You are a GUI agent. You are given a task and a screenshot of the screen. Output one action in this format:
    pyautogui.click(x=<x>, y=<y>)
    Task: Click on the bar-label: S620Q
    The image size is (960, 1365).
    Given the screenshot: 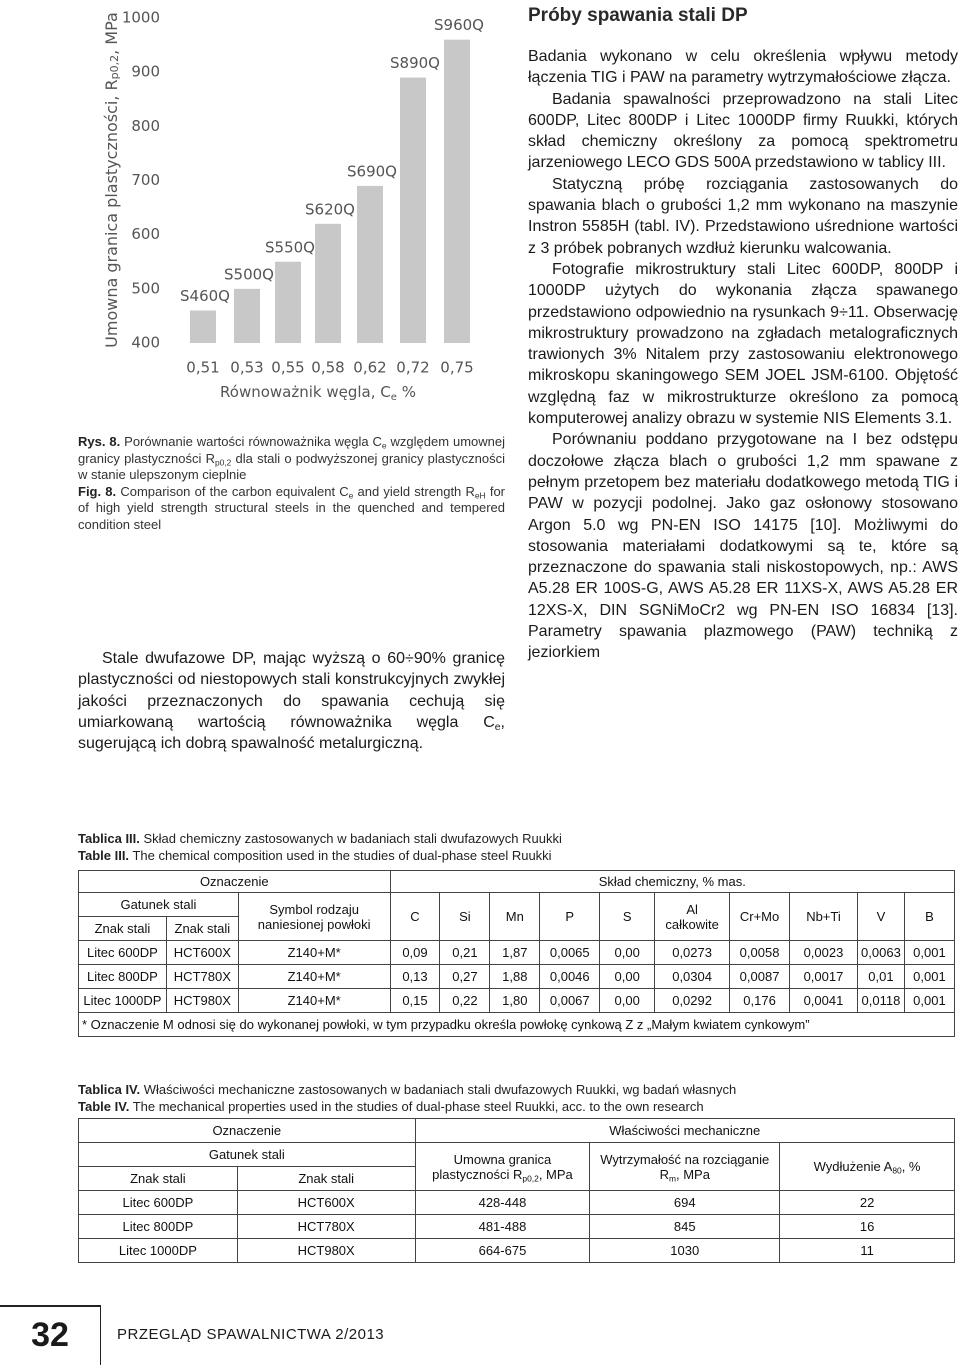 What is the action you would take?
    pyautogui.click(x=330, y=209)
    